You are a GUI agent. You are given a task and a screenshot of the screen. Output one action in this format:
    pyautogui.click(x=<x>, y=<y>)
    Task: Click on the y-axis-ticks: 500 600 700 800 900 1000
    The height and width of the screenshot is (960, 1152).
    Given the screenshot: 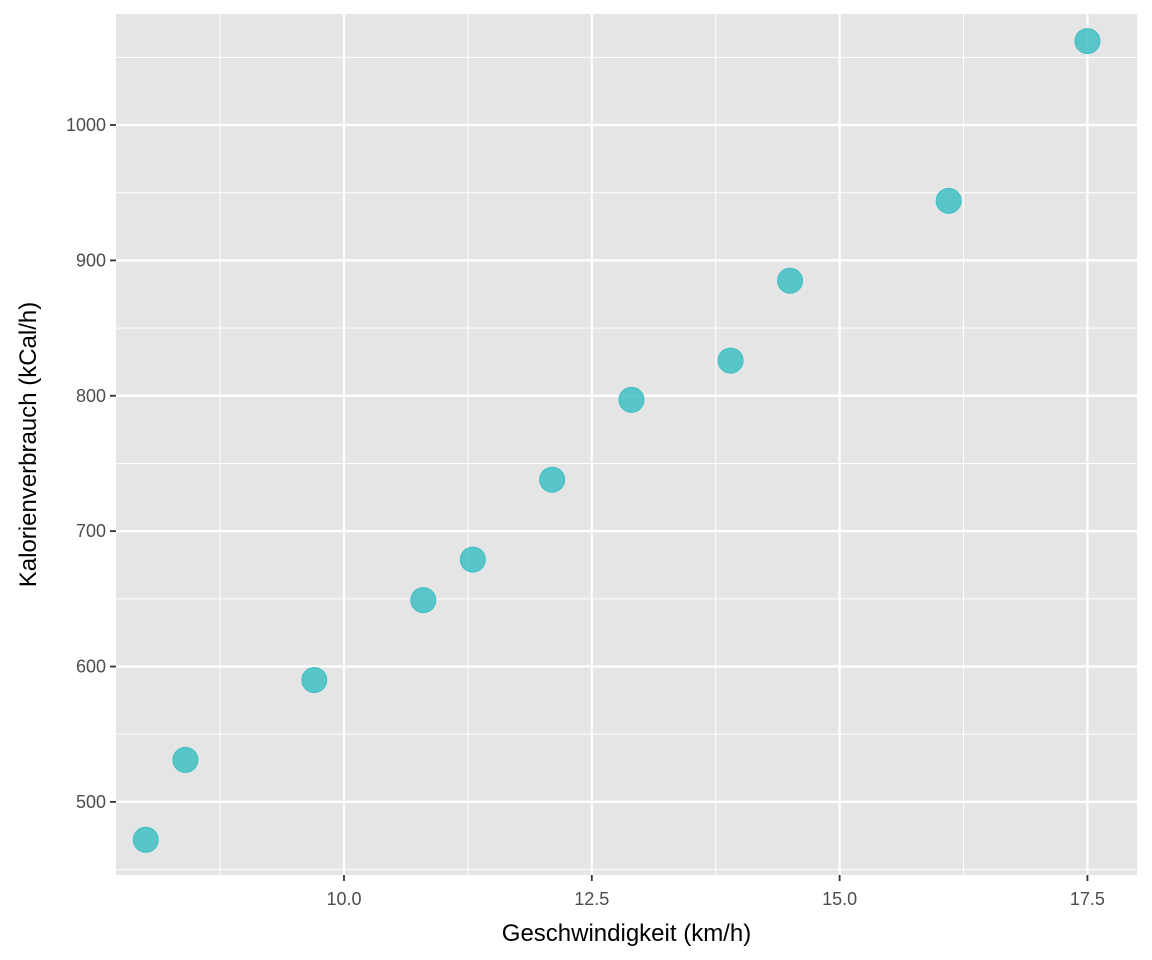 What is the action you would take?
    pyautogui.click(x=91, y=463)
    